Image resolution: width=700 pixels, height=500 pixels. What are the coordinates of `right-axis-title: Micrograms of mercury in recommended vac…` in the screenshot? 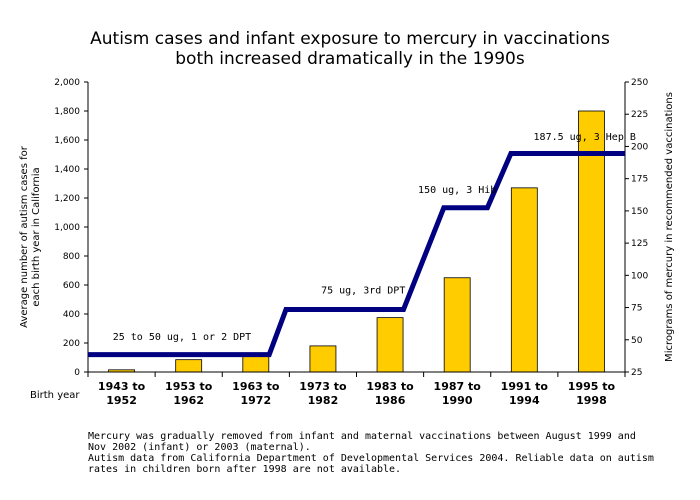 It's located at (669, 227).